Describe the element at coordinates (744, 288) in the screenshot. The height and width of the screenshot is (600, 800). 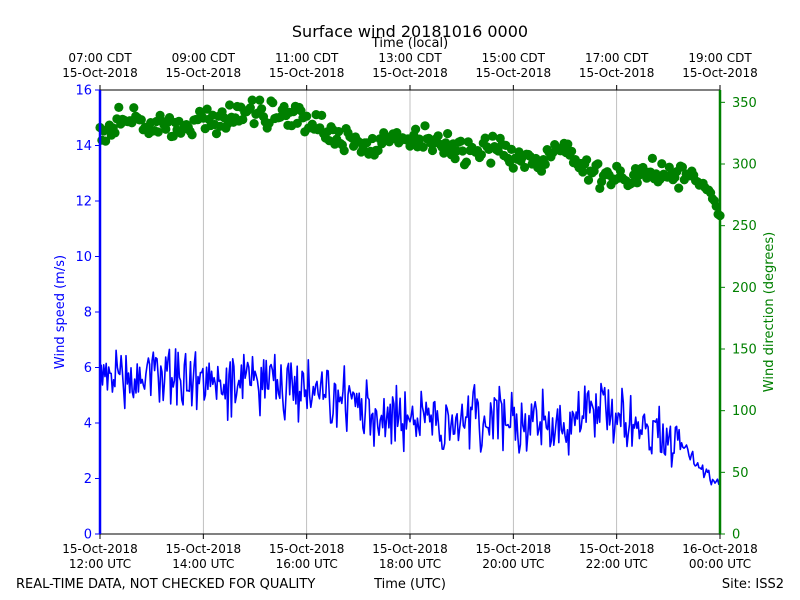
I see `right-tick-label: 200` at that location.